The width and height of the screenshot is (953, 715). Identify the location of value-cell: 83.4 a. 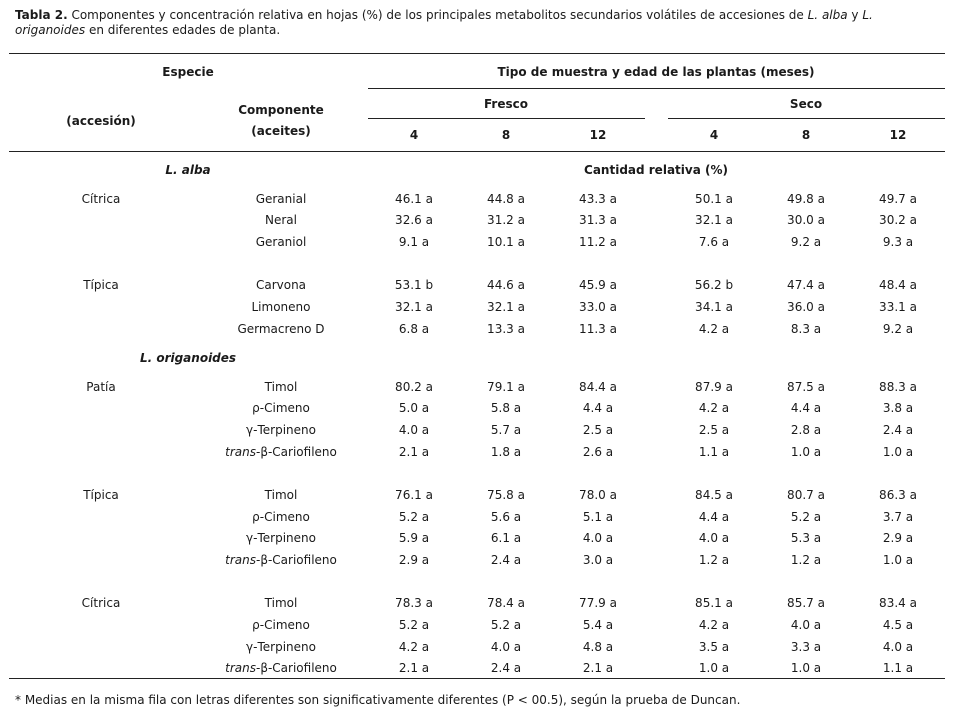
(898, 603).